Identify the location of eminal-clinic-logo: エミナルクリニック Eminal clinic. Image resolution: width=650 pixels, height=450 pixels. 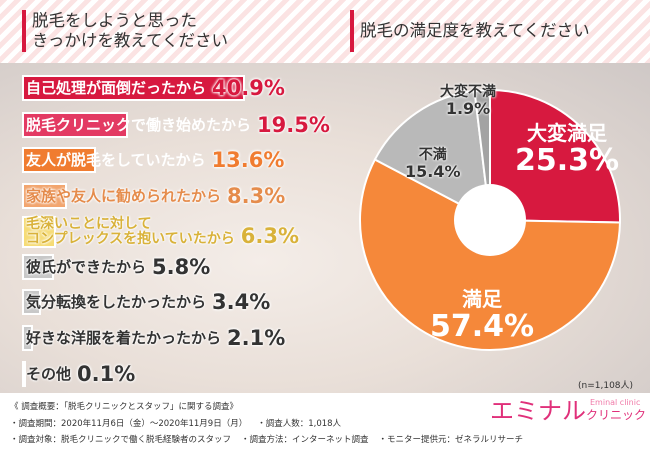
(568, 414).